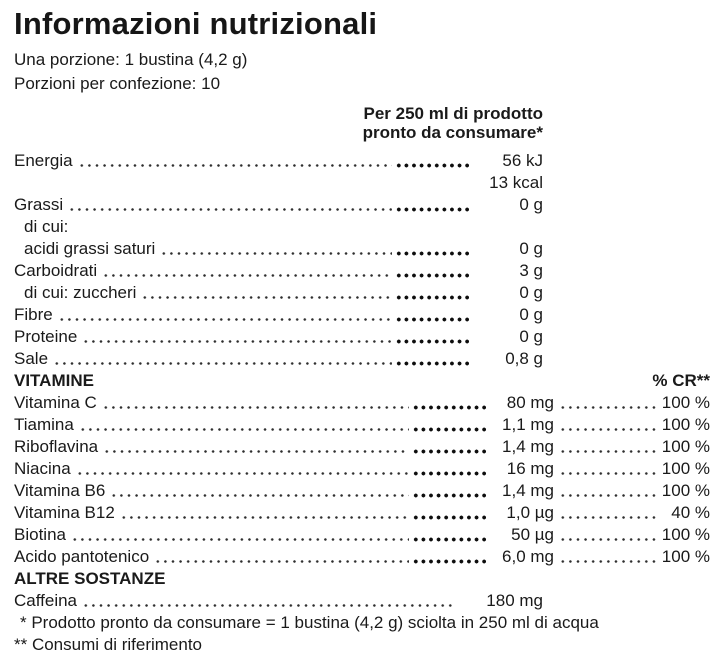 Image resolution: width=720 pixels, height=662 pixels. Describe the element at coordinates (690, 512) in the screenshot. I see `vitamin-percent: 40 %` at that location.